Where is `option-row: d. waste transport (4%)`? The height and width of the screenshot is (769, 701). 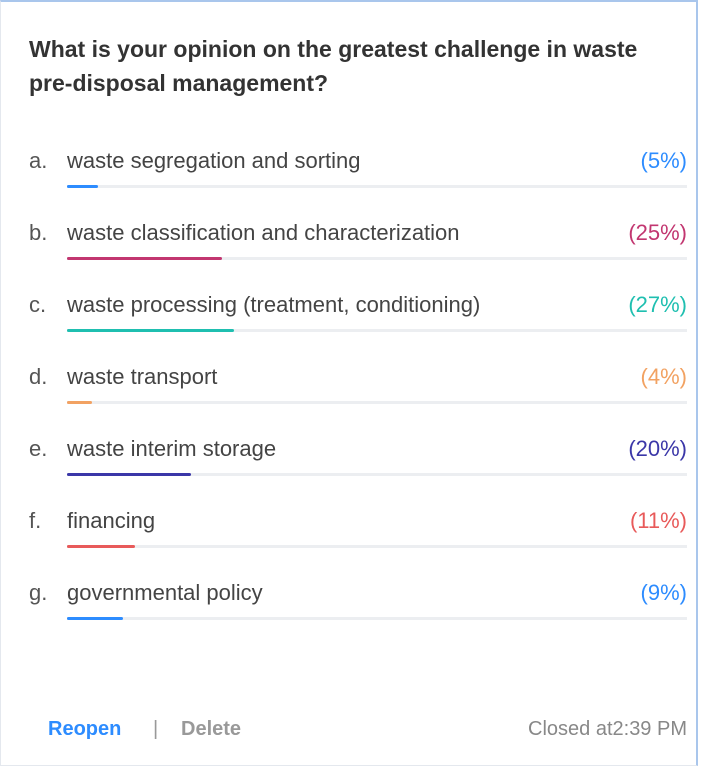
option-row: d. waste transport (4%) is located at coordinates (350, 383).